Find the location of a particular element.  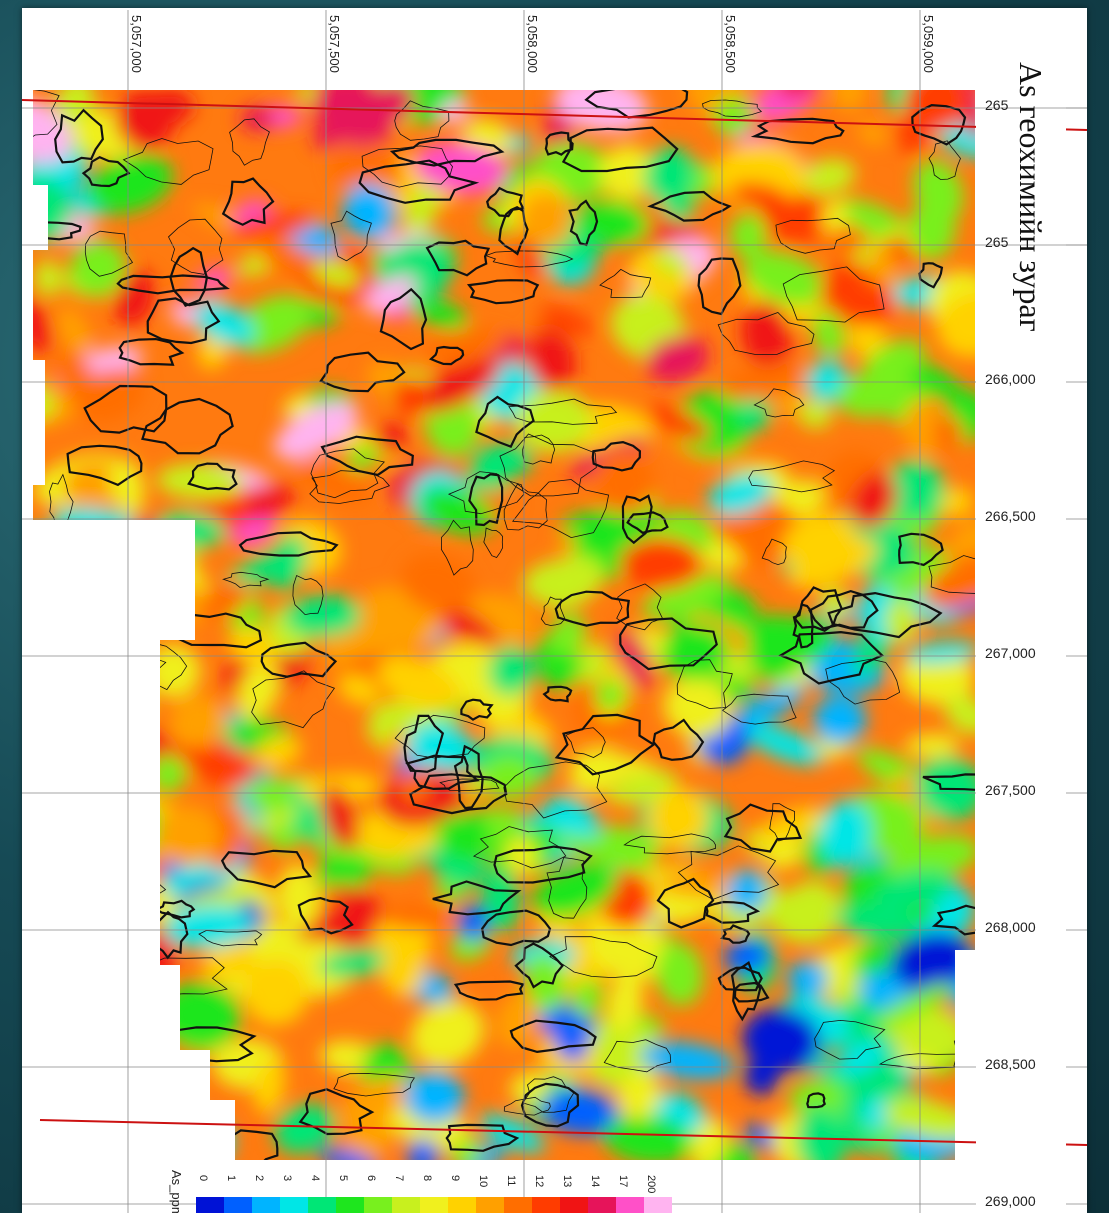

legend-label: 9 is located at coordinates (455, 1178).